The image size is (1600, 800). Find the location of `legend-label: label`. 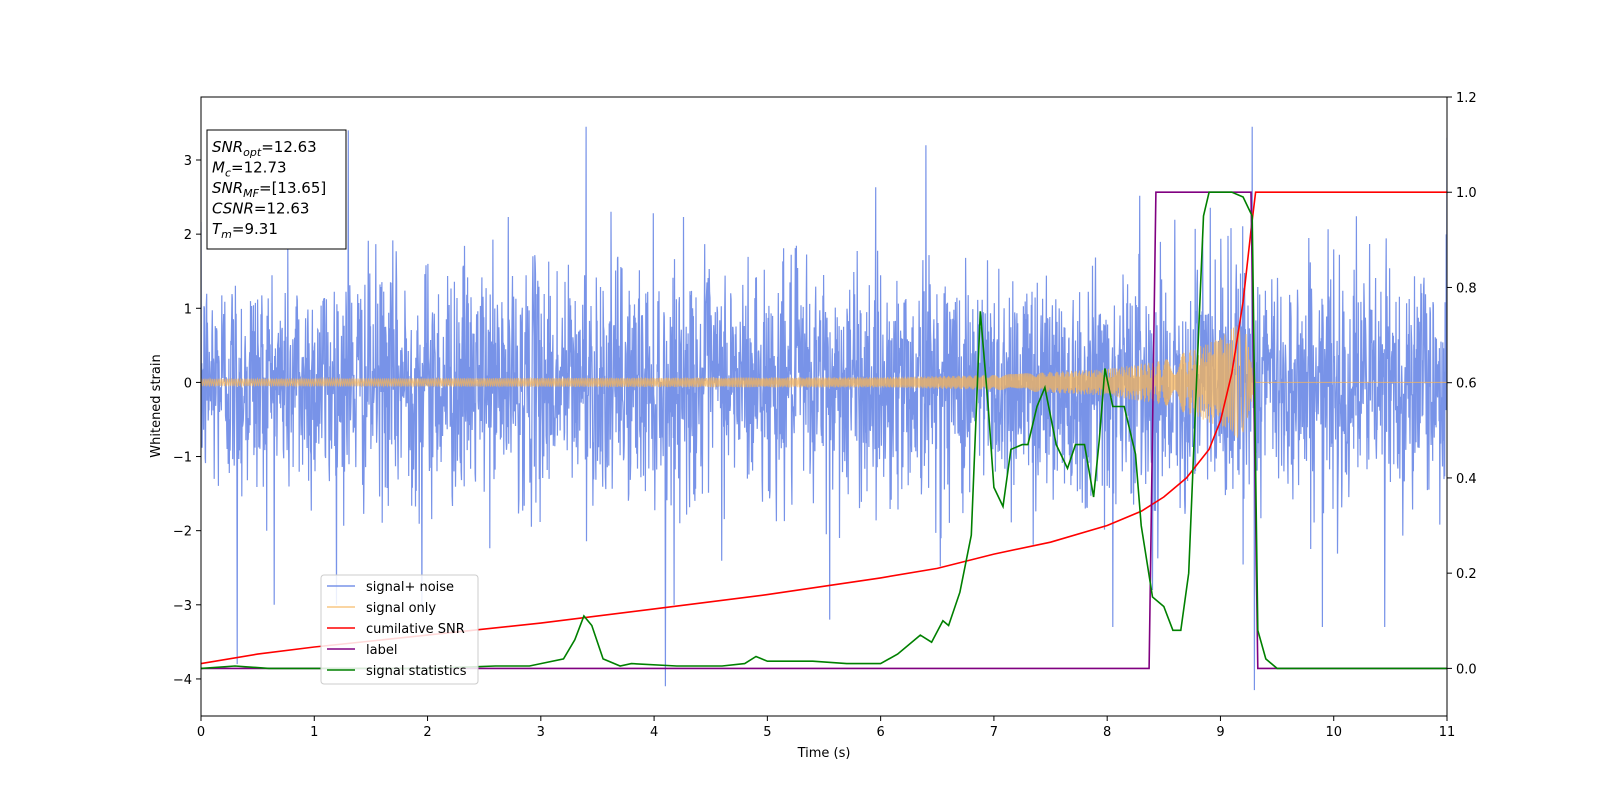

legend-label: label is located at coordinates (381, 650).